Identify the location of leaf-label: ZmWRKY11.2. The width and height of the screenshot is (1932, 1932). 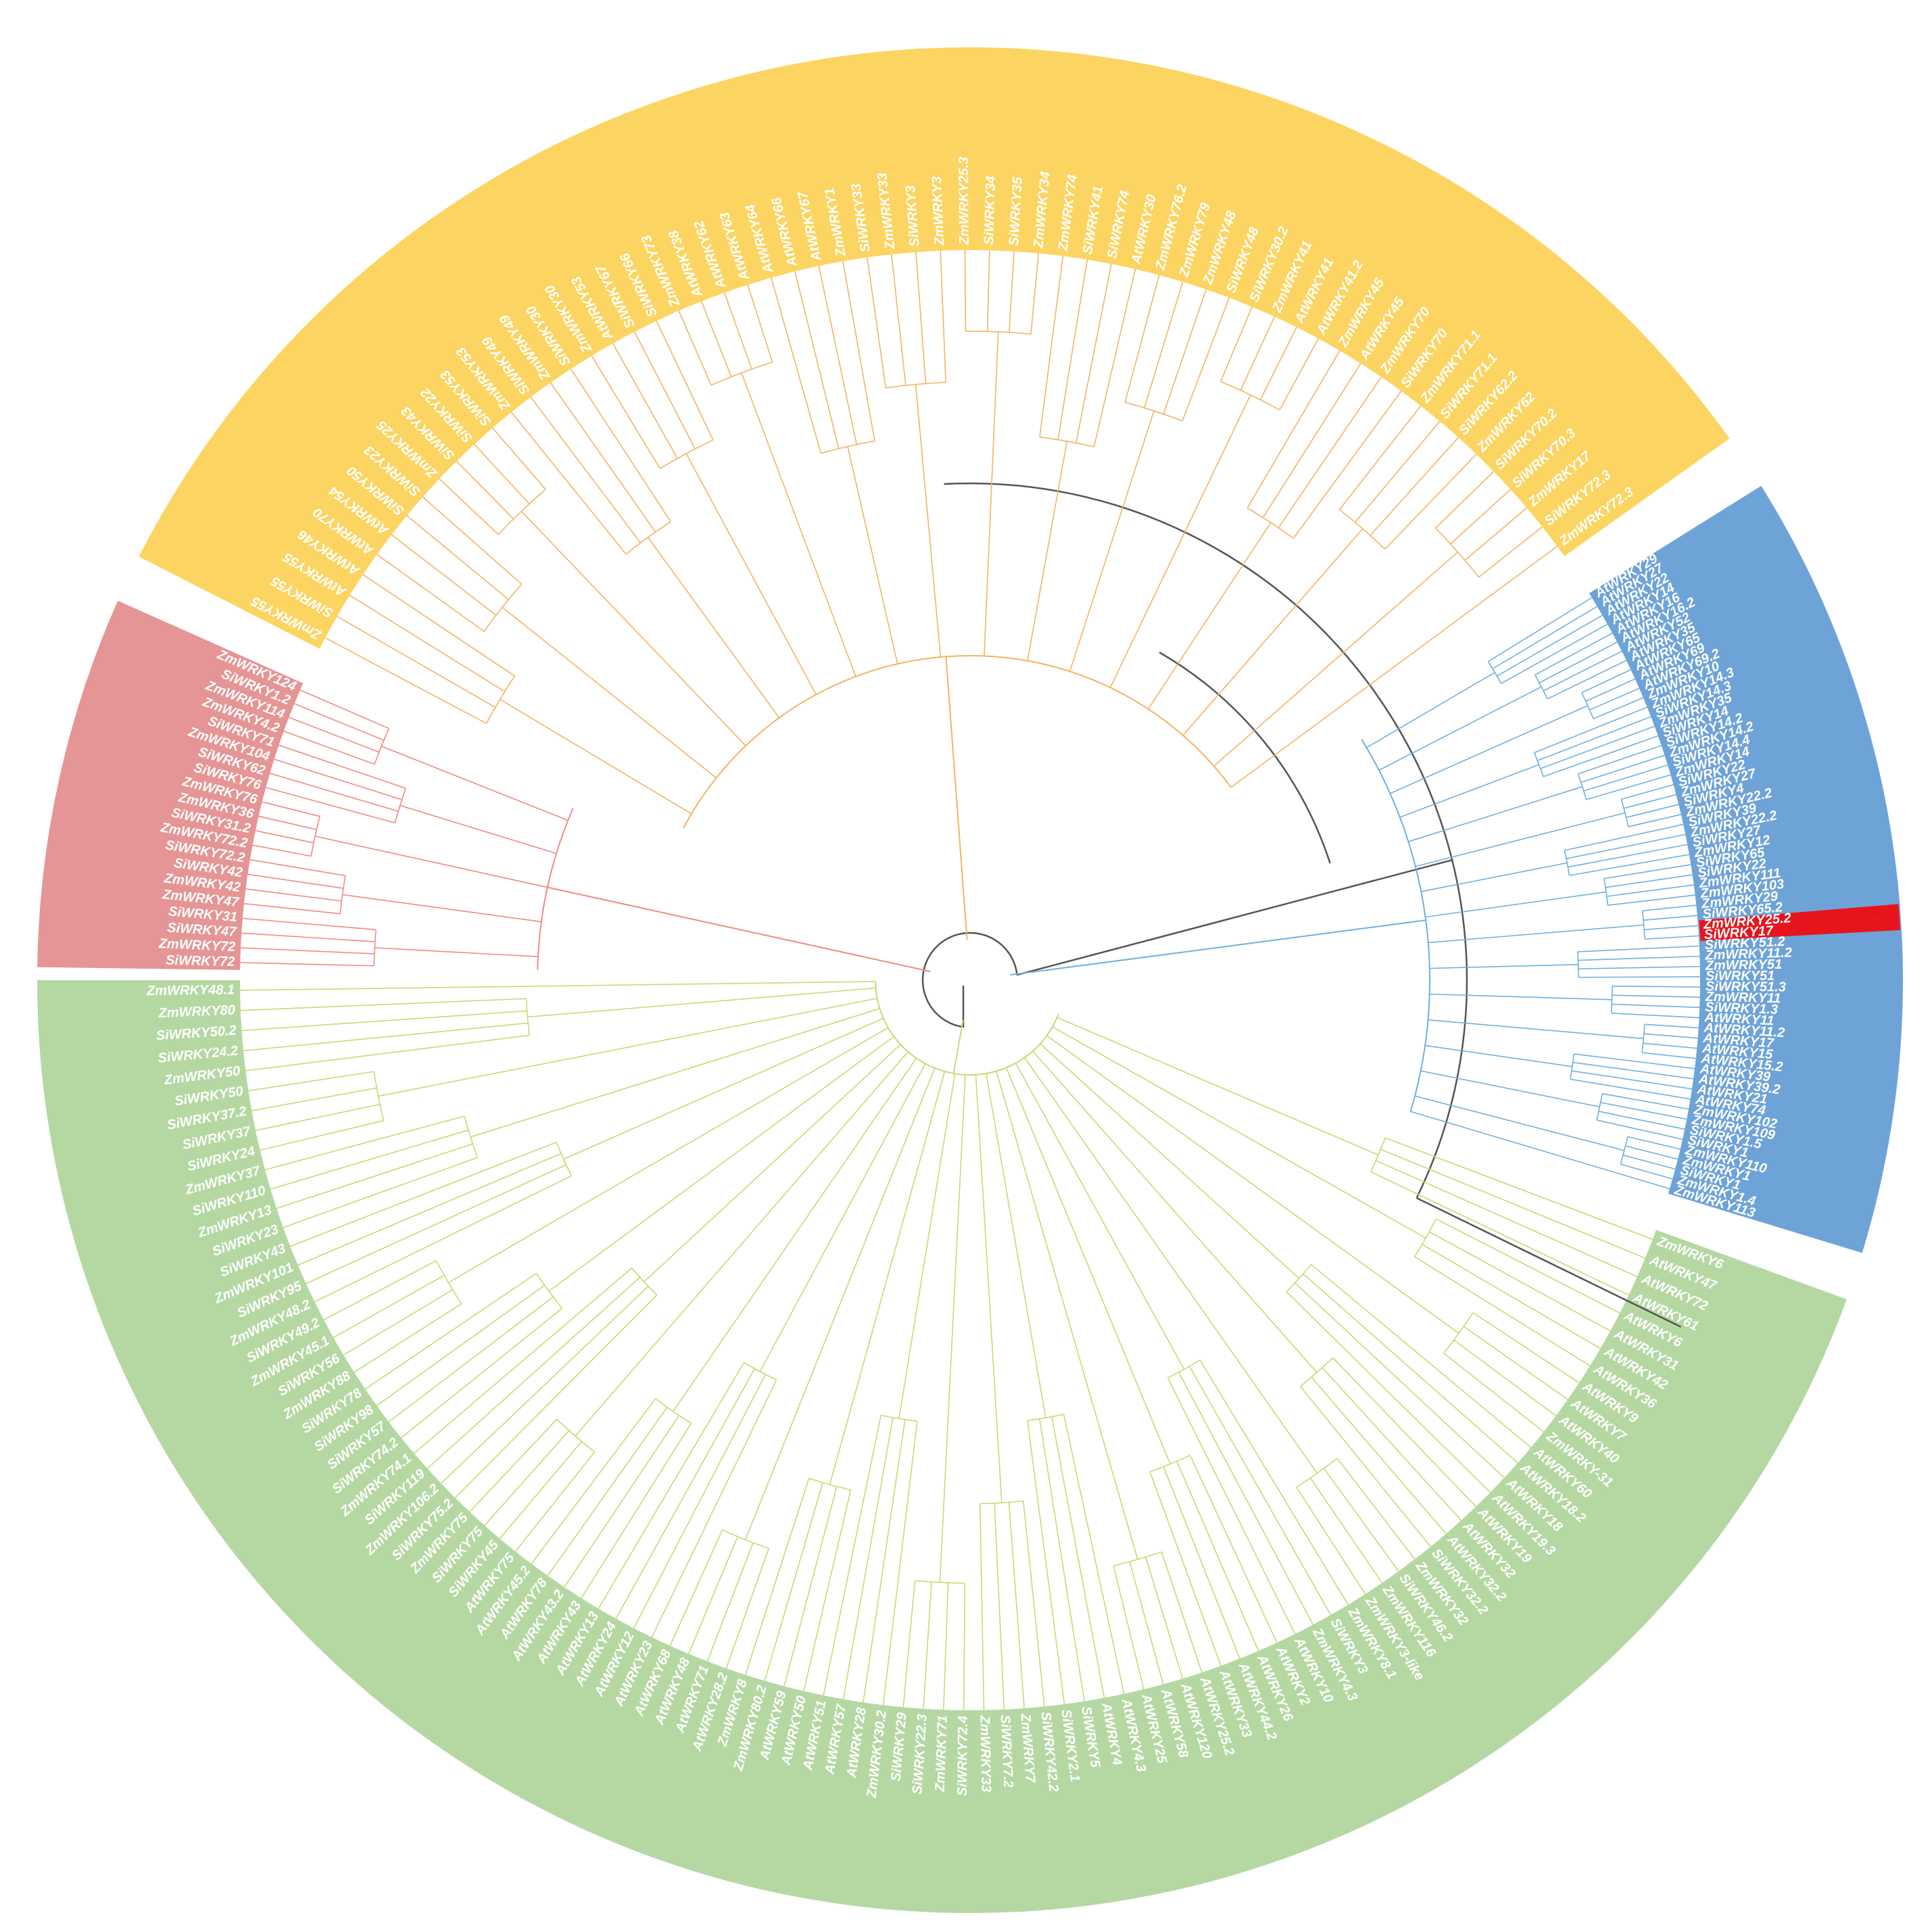
(1748, 954).